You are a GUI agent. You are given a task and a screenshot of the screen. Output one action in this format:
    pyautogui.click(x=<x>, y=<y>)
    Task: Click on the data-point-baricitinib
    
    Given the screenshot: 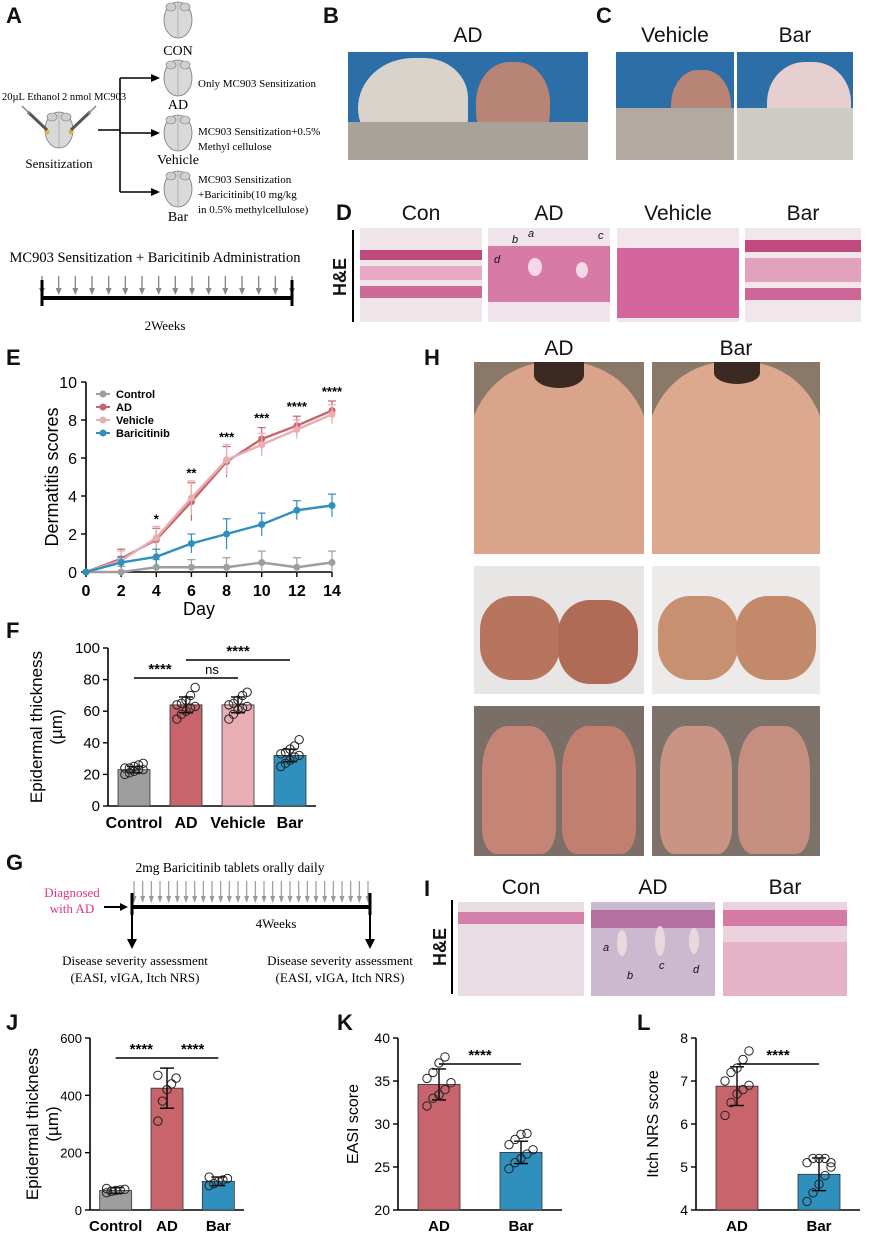 What is the action you would take?
    pyautogui.click(x=262, y=524)
    